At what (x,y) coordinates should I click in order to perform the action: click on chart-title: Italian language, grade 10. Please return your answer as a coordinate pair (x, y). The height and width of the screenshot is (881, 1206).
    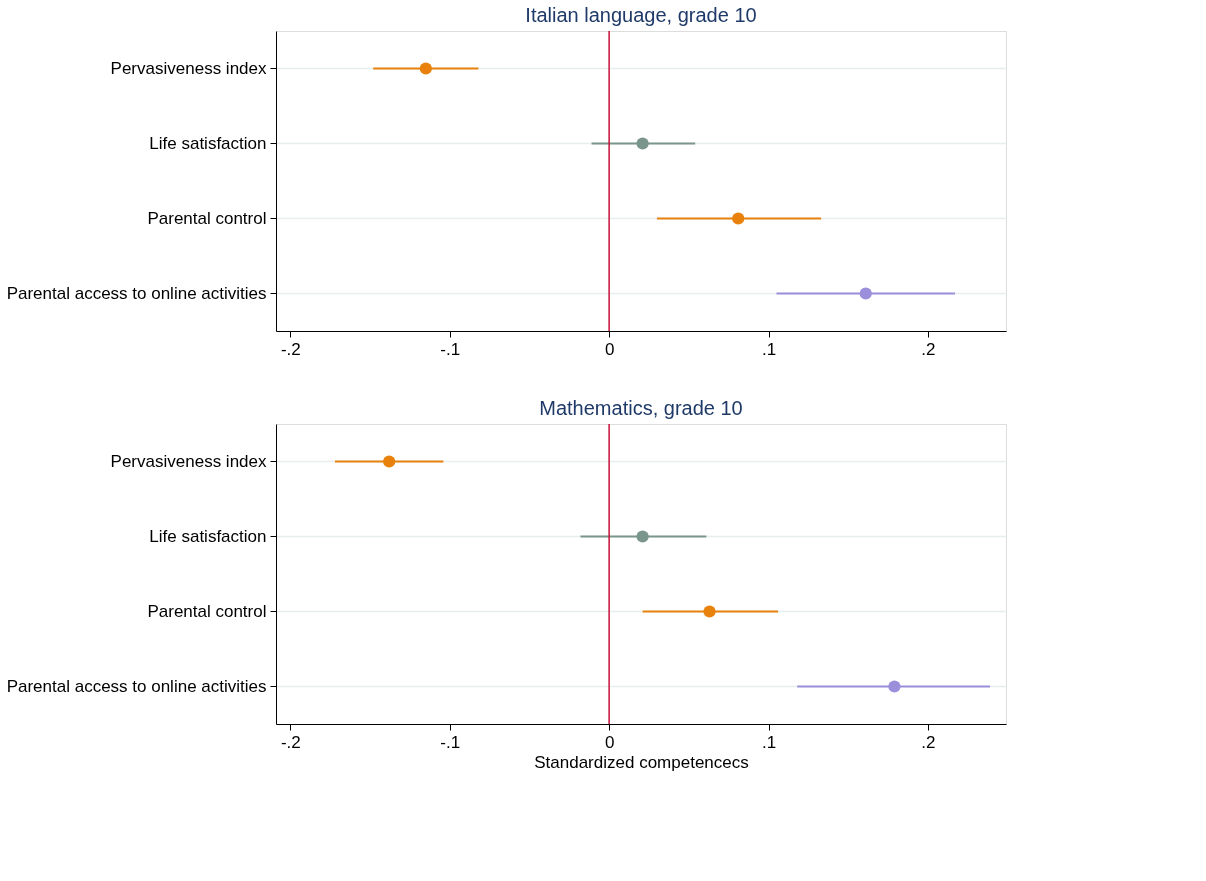
    Looking at the image, I should click on (641, 15).